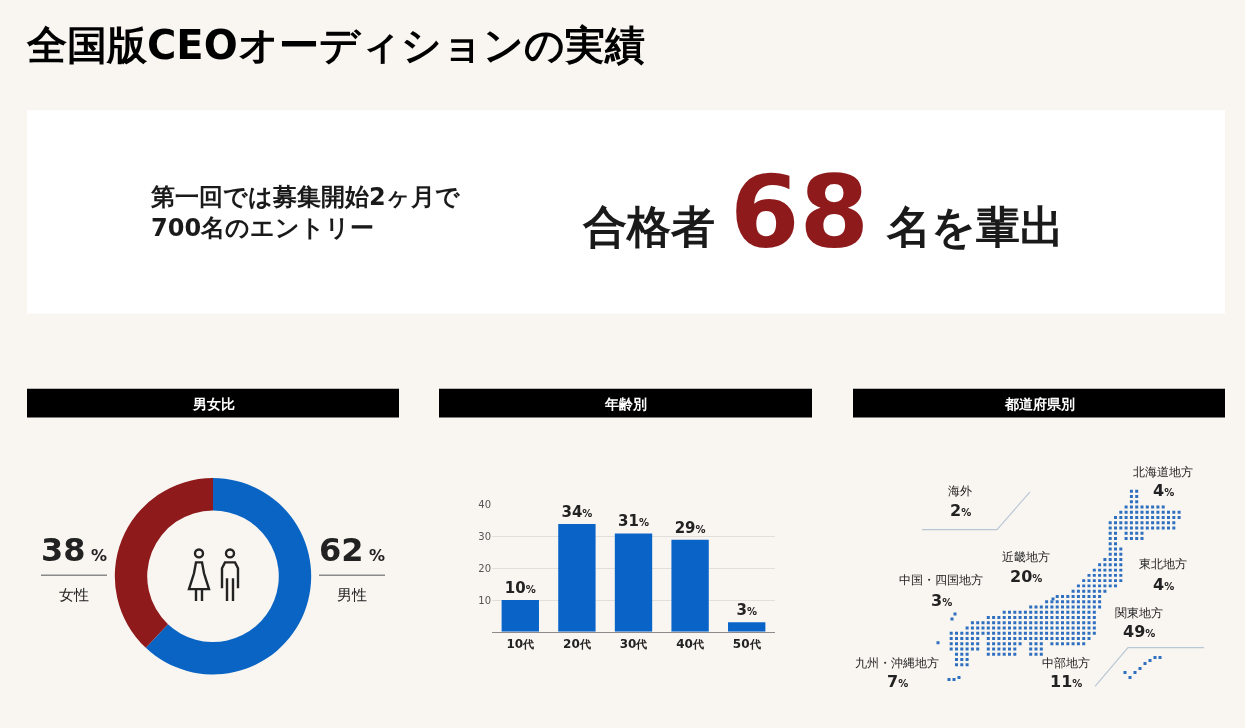 The height and width of the screenshot is (728, 1245). What do you see at coordinates (800, 212) in the screenshot?
I see `text: 68` at bounding box center [800, 212].